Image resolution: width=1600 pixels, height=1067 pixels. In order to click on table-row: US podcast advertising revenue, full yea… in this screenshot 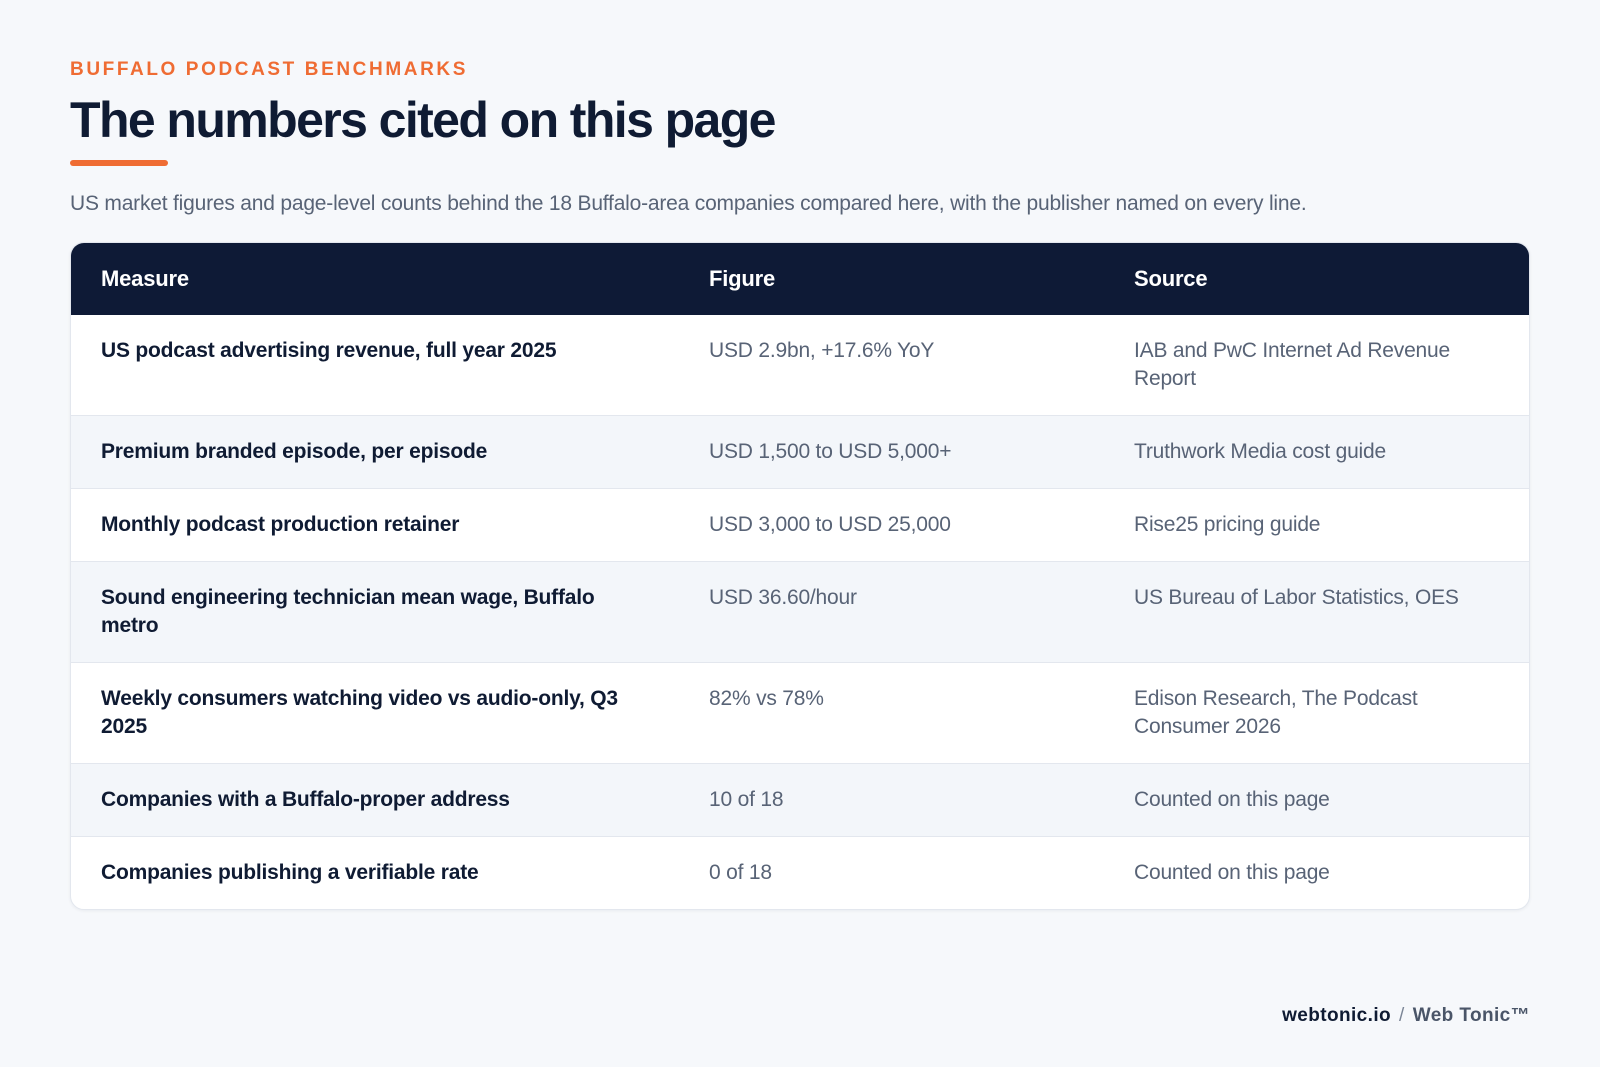, I will do `click(800, 365)`.